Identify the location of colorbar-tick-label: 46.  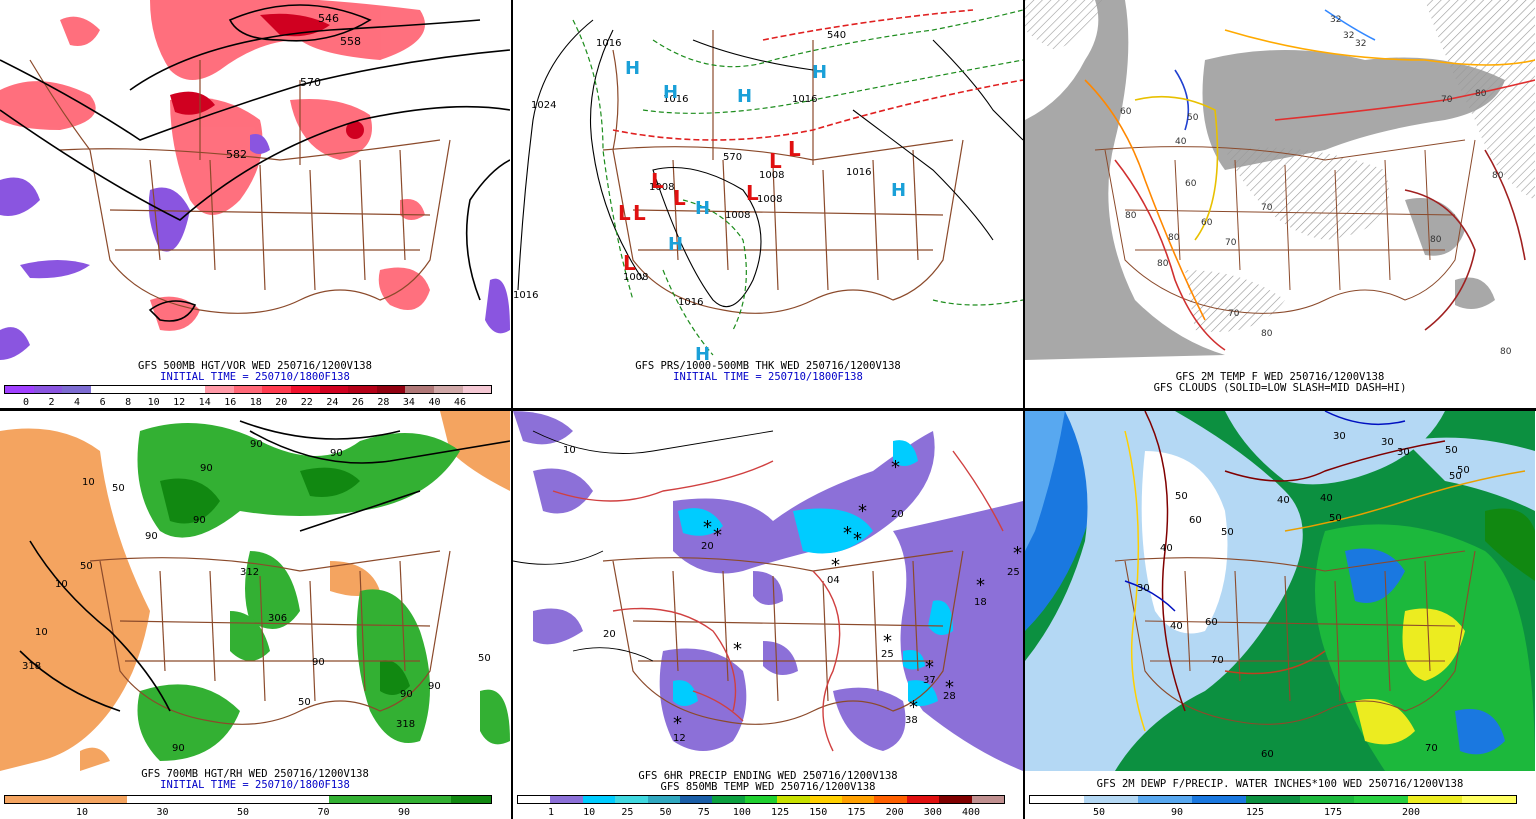
(460, 402).